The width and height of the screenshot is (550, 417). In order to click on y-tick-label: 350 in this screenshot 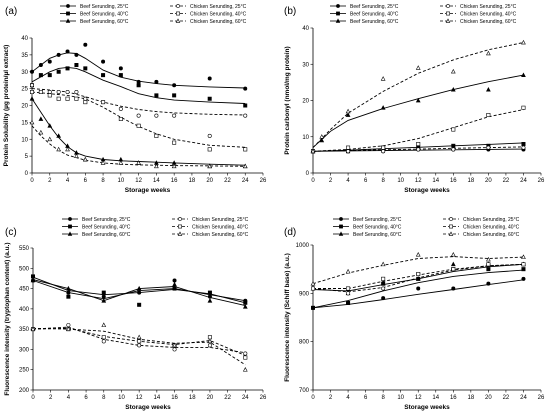, I will do `click(24, 330)`.